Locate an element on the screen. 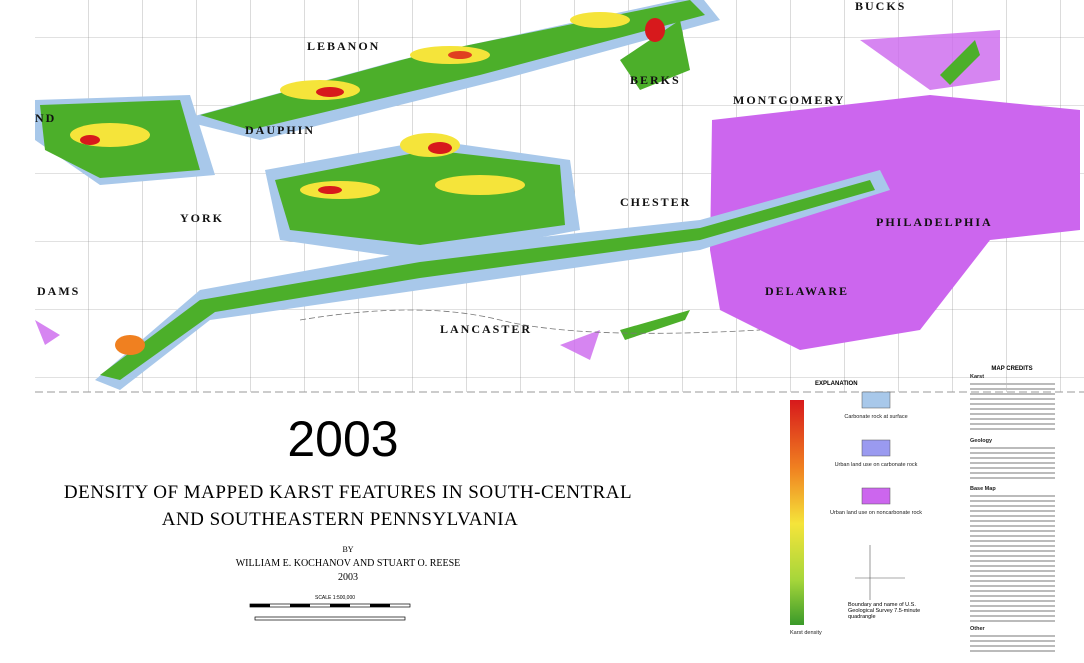 The image size is (1084, 663). quad-symbol is located at coordinates (880, 572).